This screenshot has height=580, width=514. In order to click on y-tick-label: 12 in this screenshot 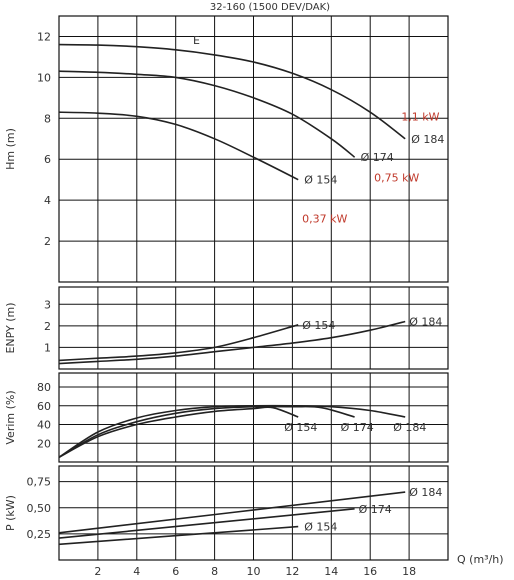, I will do `click(44, 36)`.